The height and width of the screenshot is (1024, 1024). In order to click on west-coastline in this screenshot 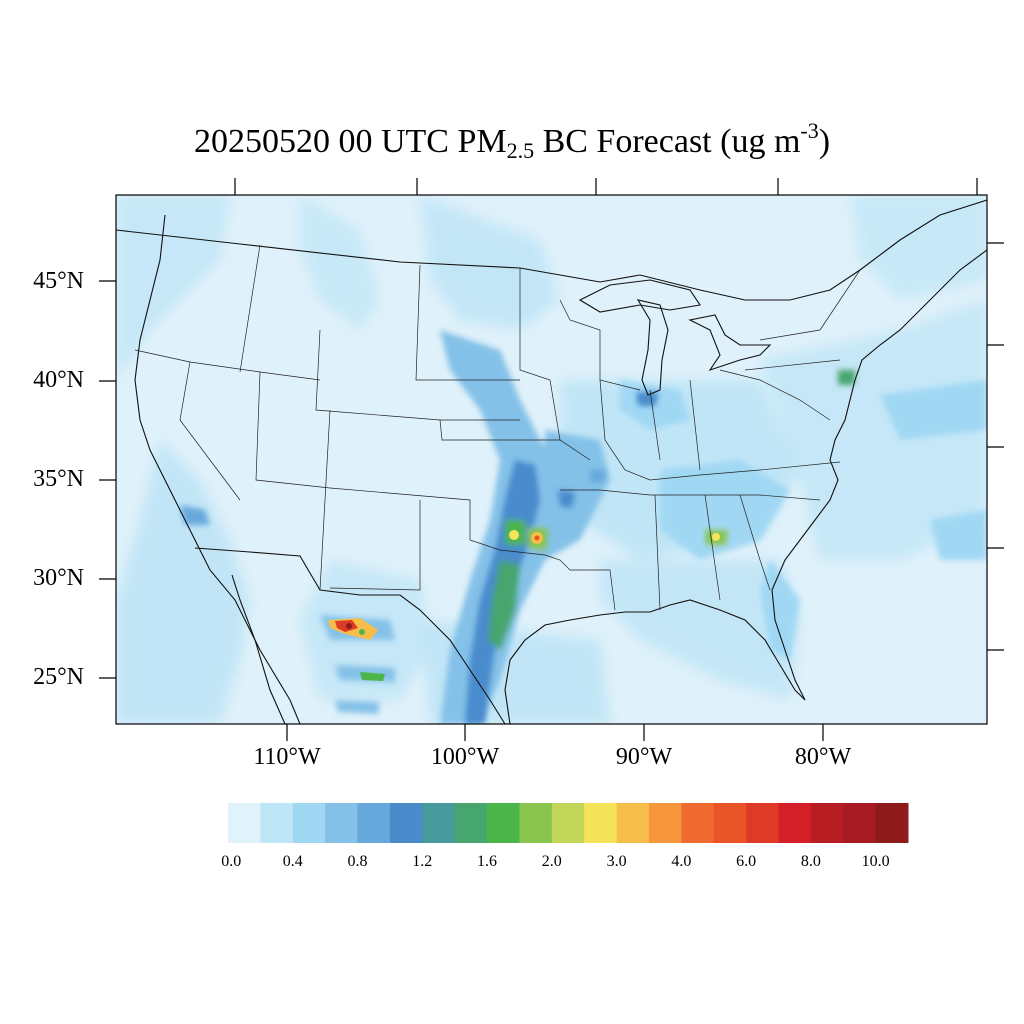, I will do `click(217, 469)`.